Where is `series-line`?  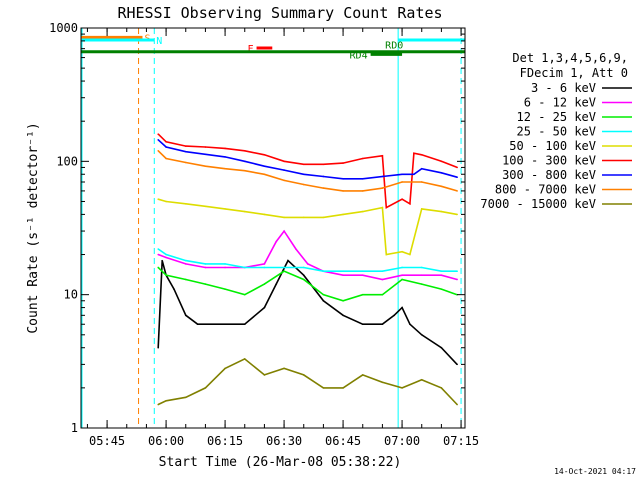
series-line is located at coordinates (307, 171).